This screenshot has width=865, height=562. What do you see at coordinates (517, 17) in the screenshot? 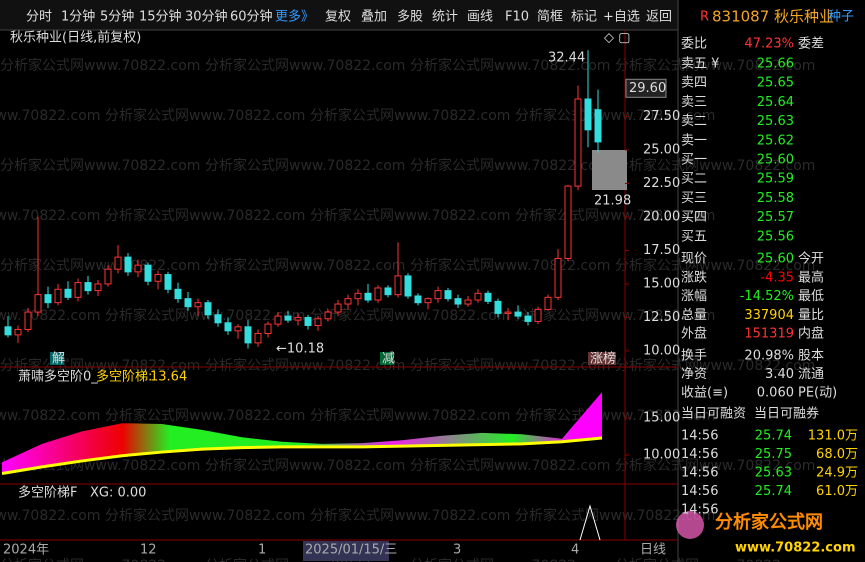
I see `tool-button: F10` at bounding box center [517, 17].